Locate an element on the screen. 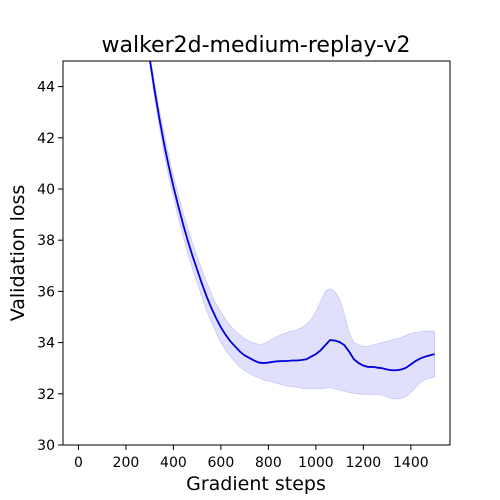 The height and width of the screenshot is (500, 500). chart-title: walker2d-medium-replay-v2 is located at coordinates (255, 45).